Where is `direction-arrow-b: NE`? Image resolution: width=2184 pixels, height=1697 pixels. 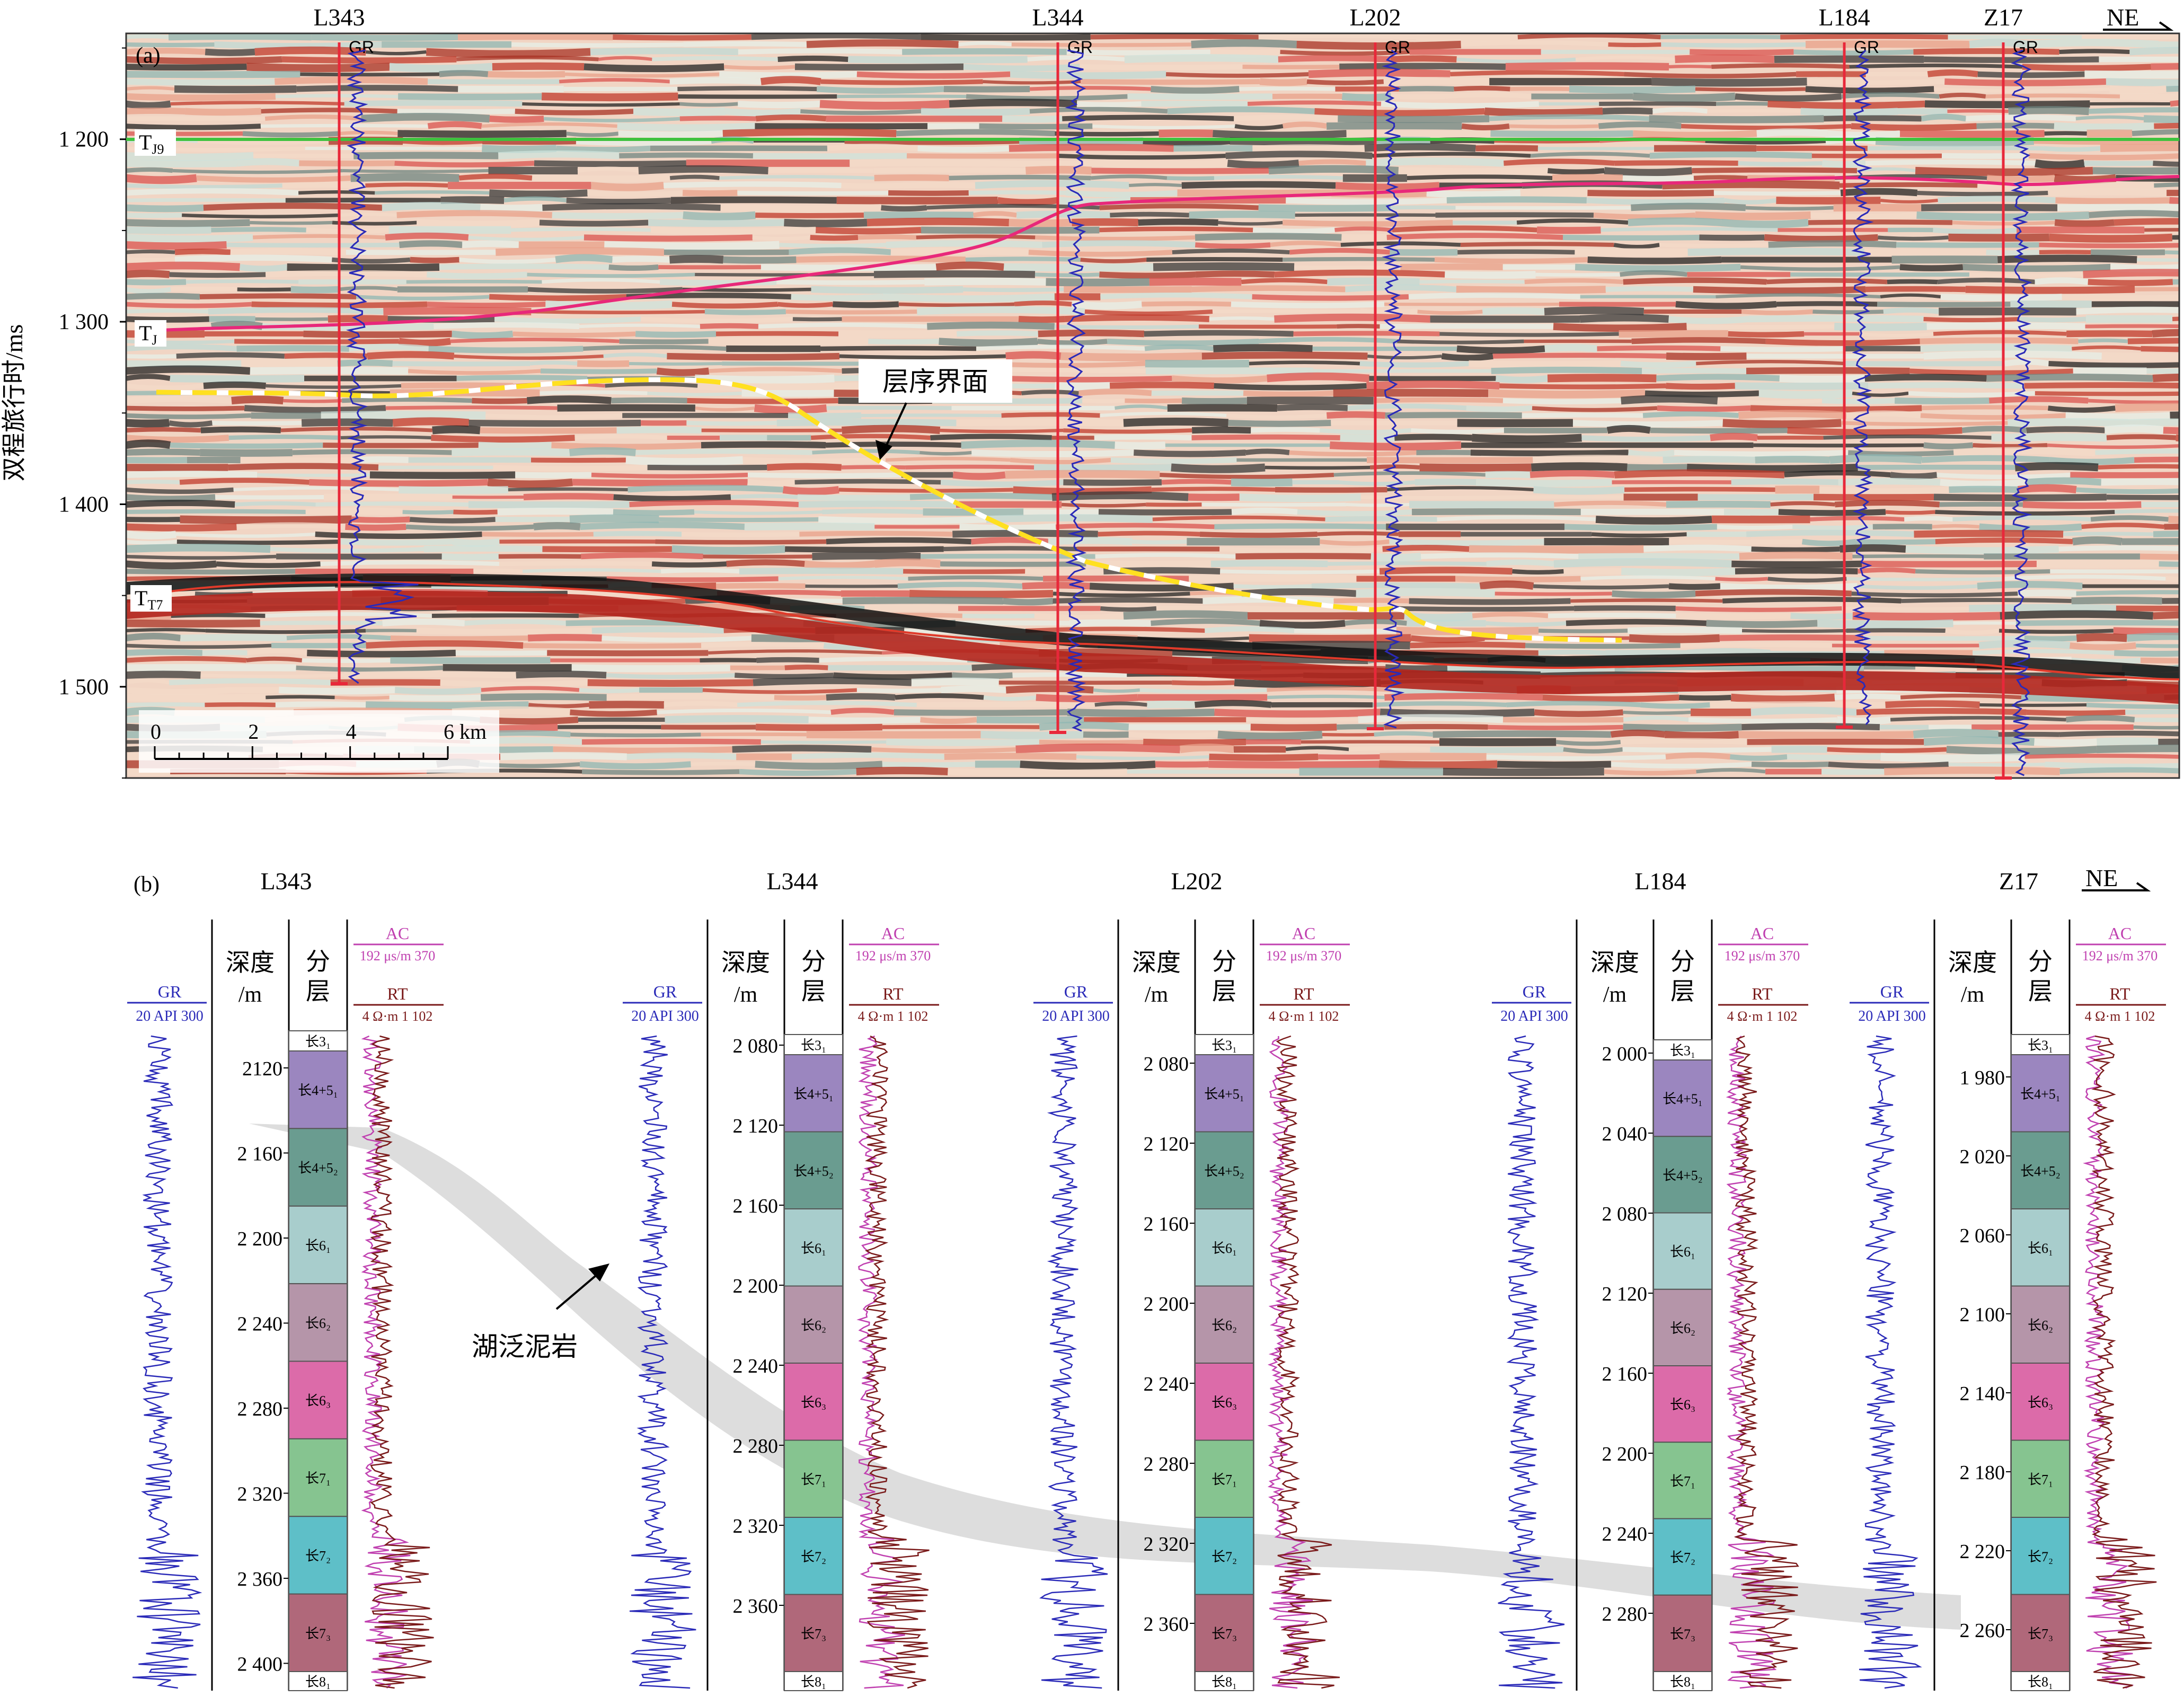 direction-arrow-b: NE is located at coordinates (2116, 877).